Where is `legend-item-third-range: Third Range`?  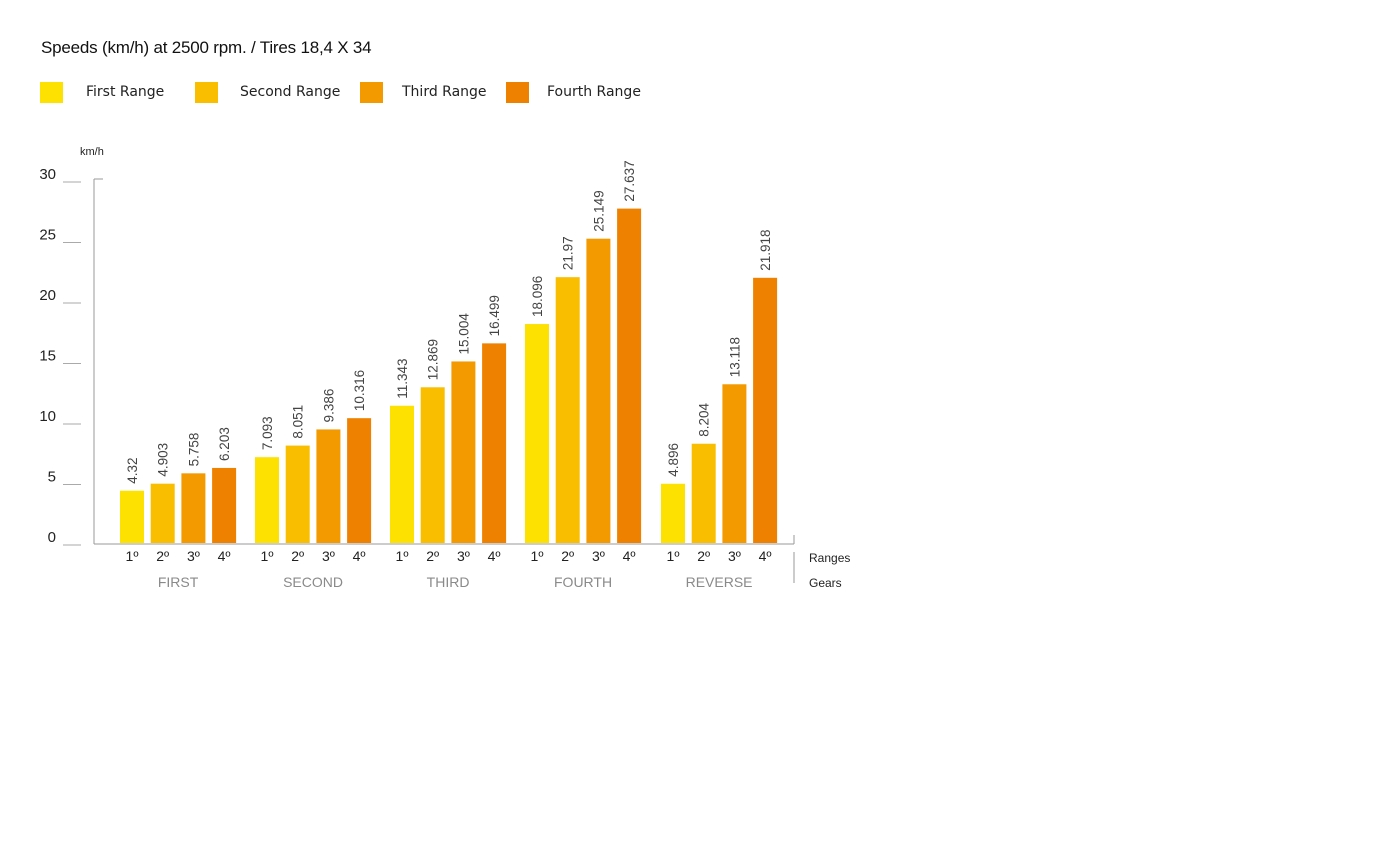 legend-item-third-range: Third Range is located at coordinates (423, 92).